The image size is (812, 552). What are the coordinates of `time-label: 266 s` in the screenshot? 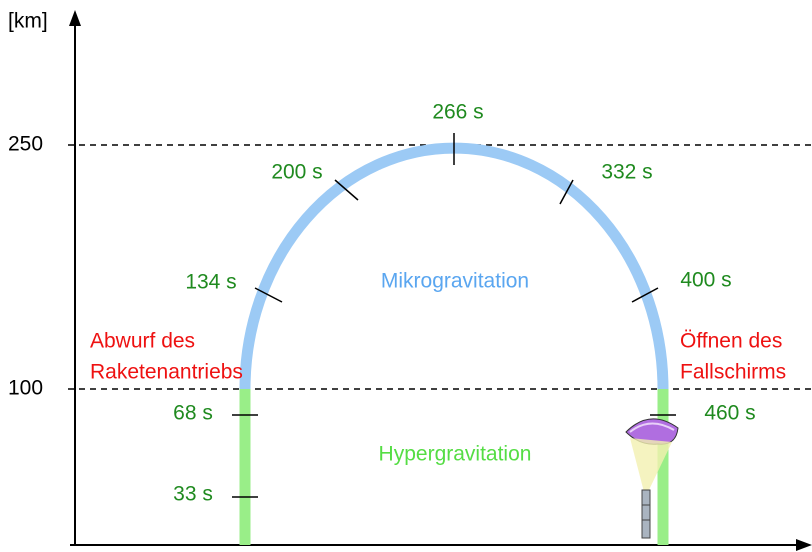 It's located at (457, 112).